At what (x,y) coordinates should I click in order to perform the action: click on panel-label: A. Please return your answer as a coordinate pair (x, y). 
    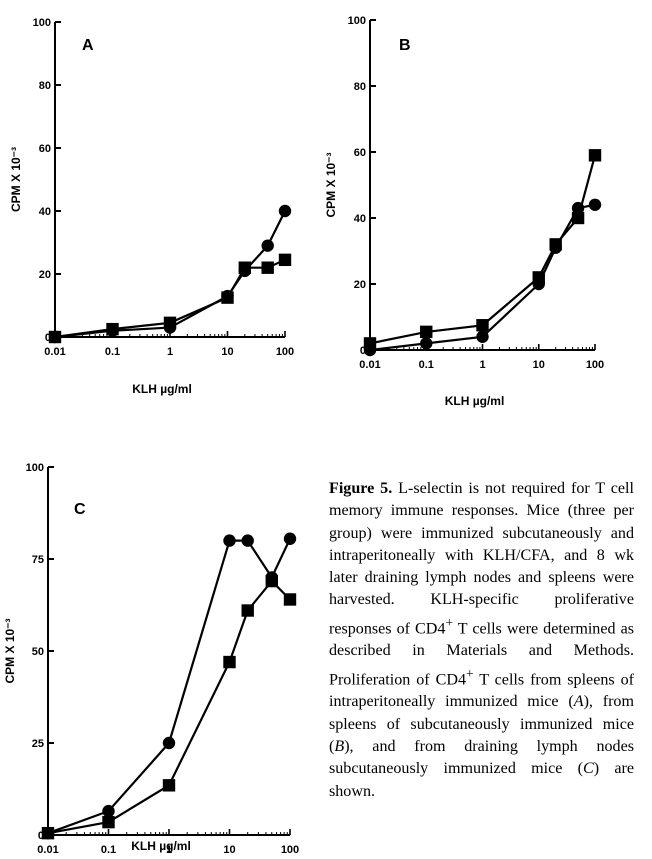
    Looking at the image, I should click on (88, 45).